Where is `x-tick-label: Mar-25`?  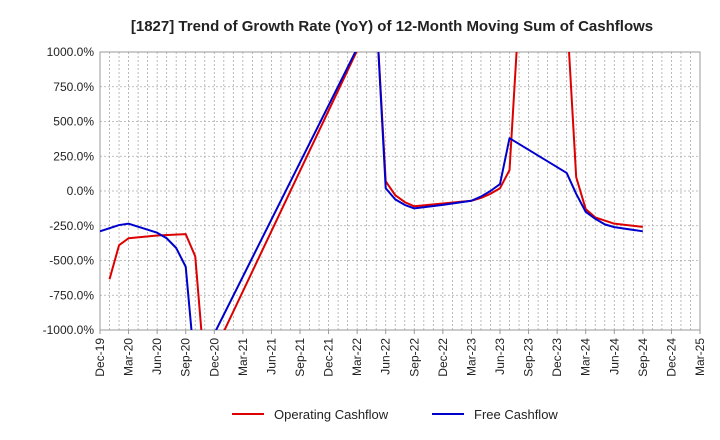
x-tick-label: Mar-25 is located at coordinates (700, 357).